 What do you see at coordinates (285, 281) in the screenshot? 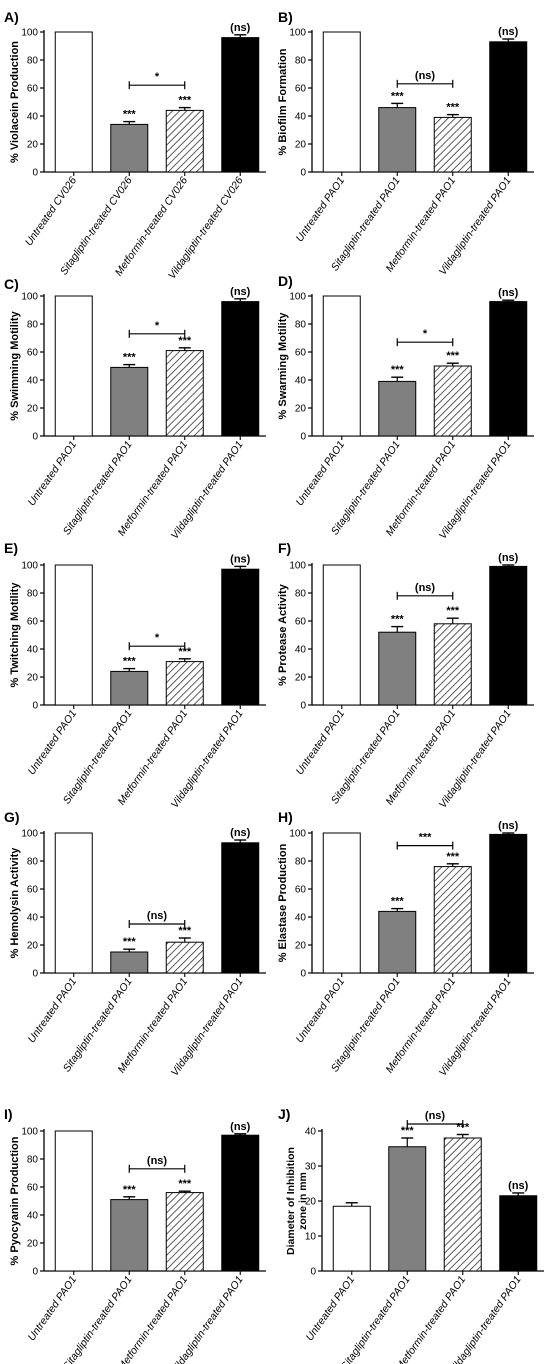
I see `panel-label: D)` at bounding box center [285, 281].